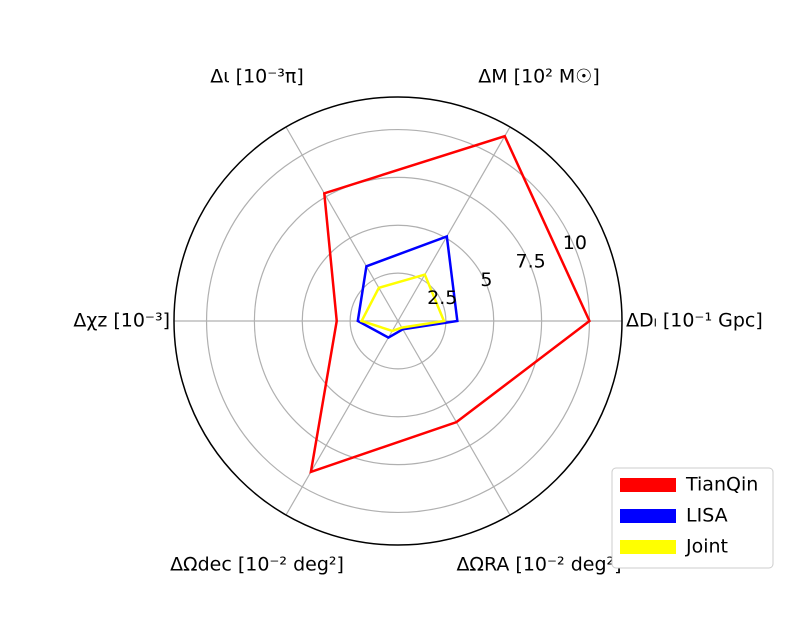  What do you see at coordinates (721, 485) in the screenshot?
I see `legend-label: TianQin` at bounding box center [721, 485].